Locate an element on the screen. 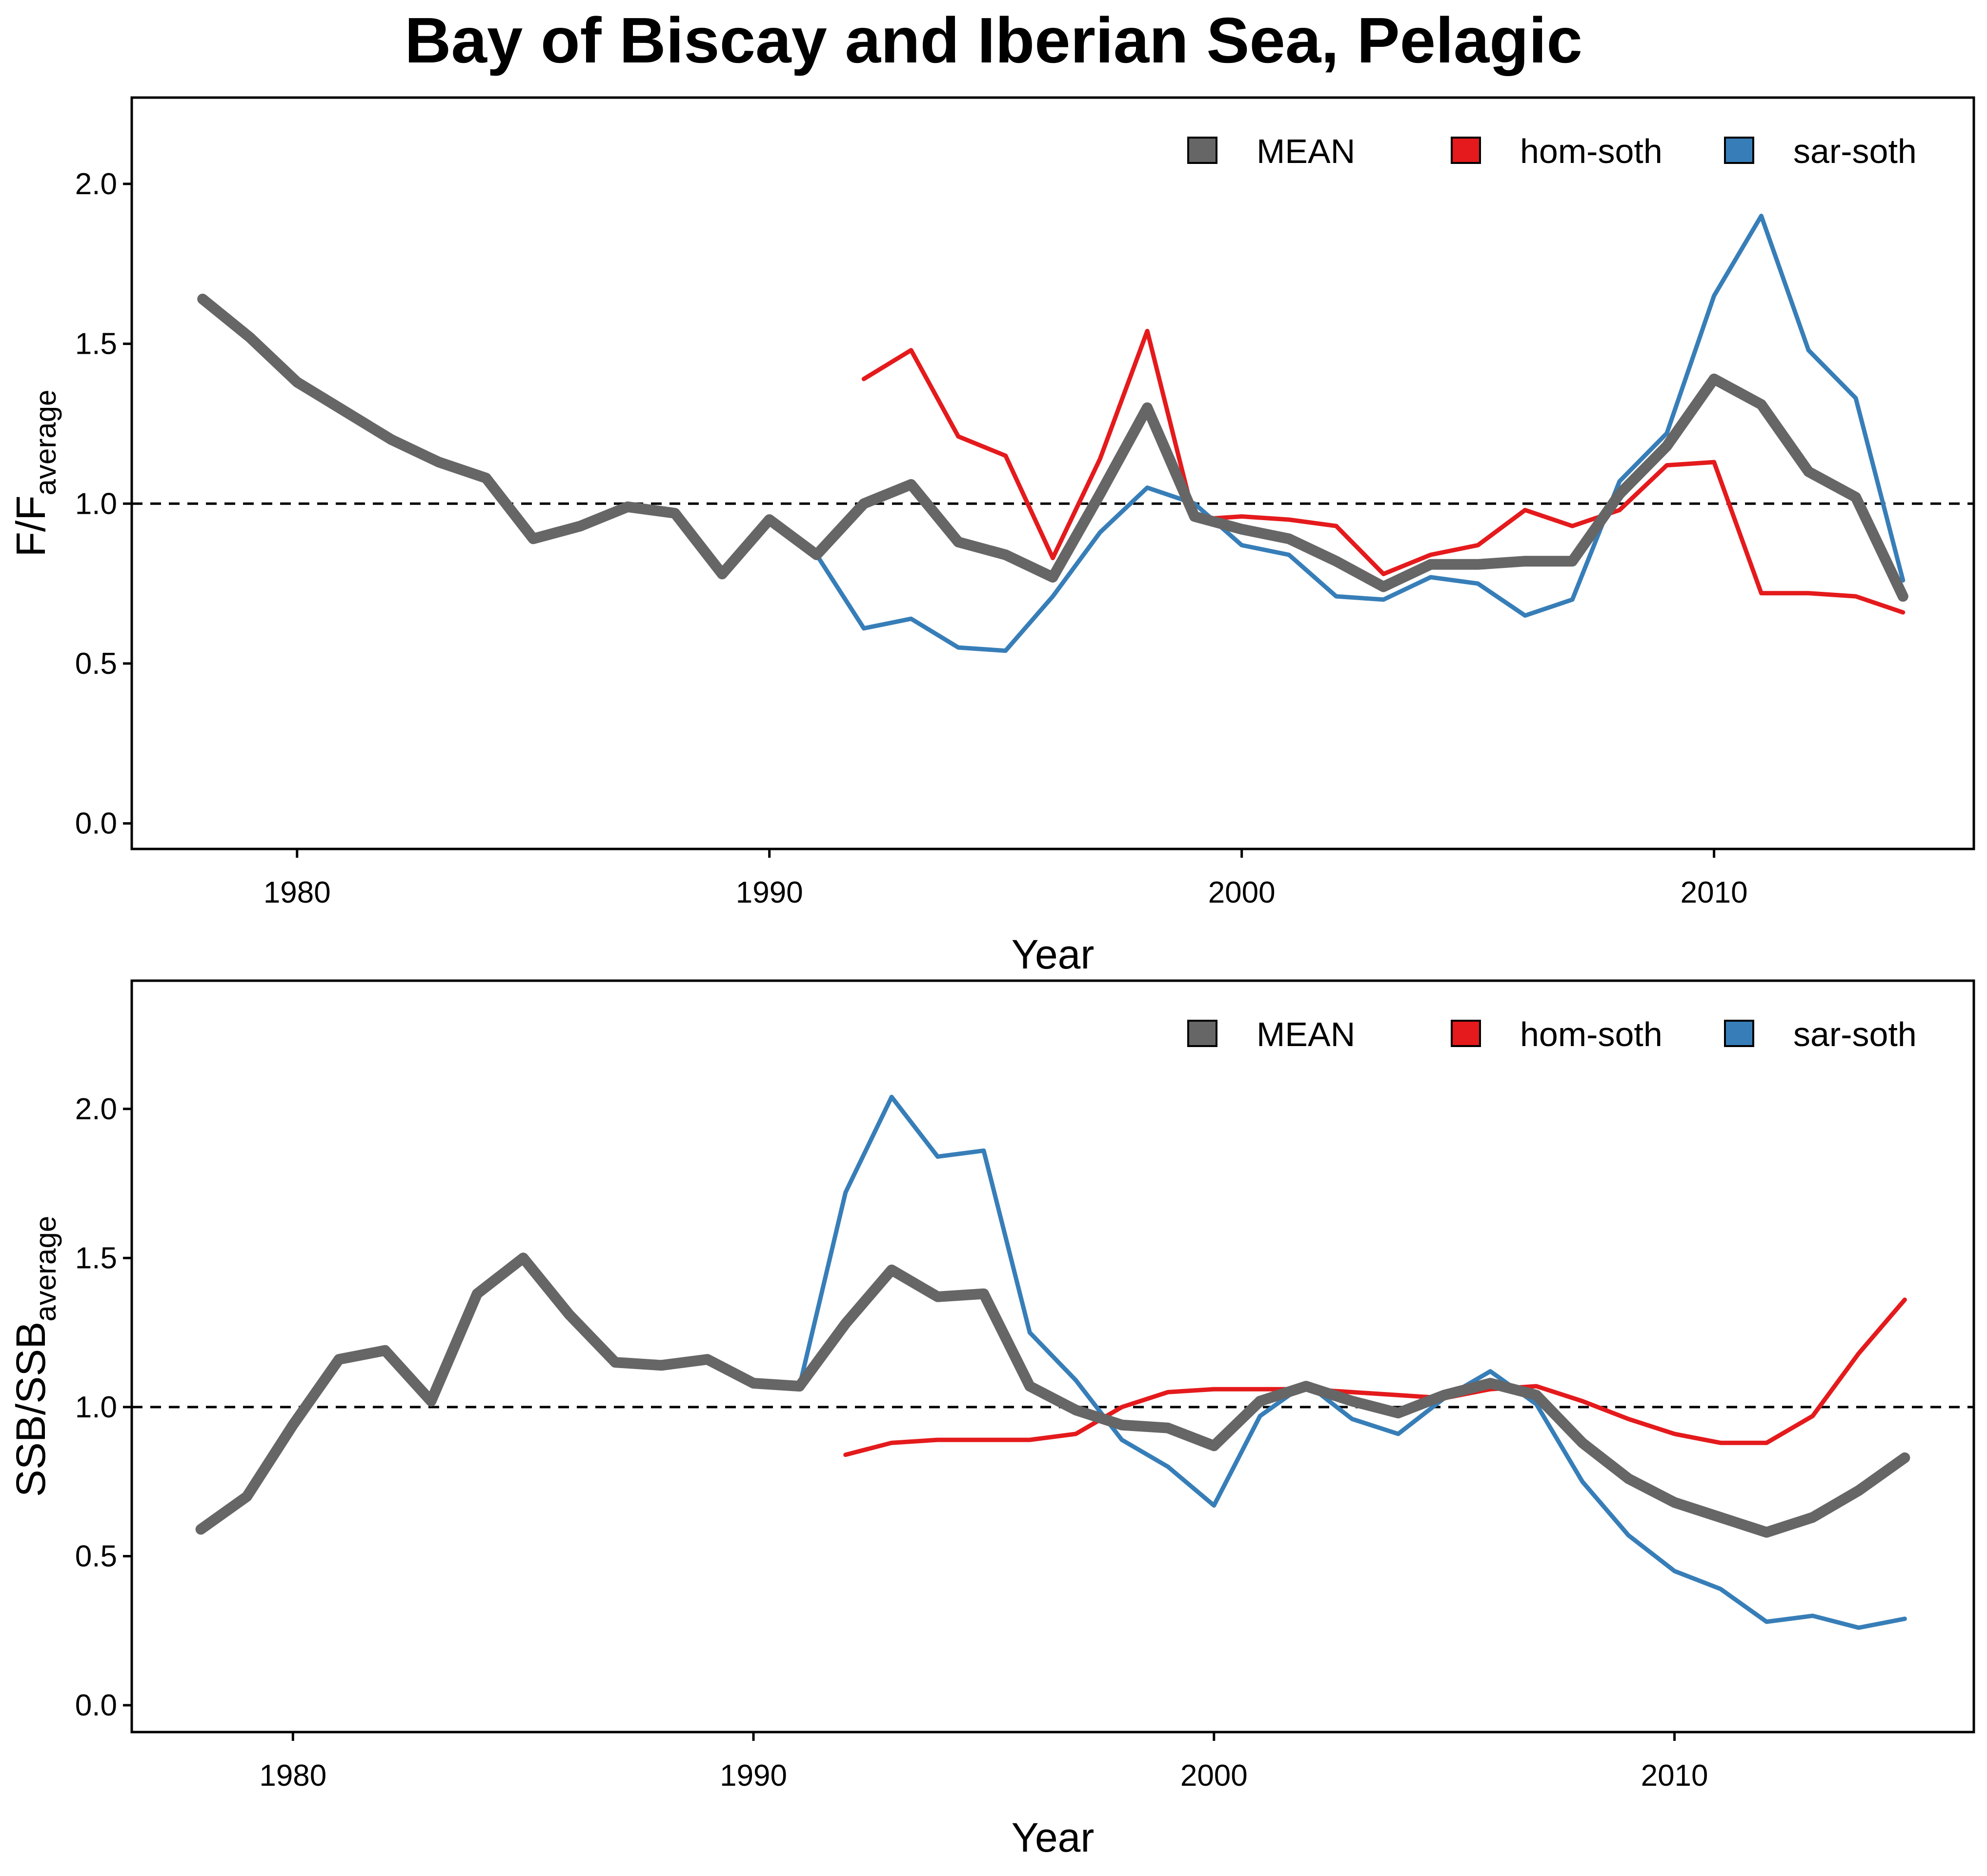 This screenshot has width=1987, height=1876. f-ratio-legend-label-sar-soth: sar-soth is located at coordinates (1855, 151).